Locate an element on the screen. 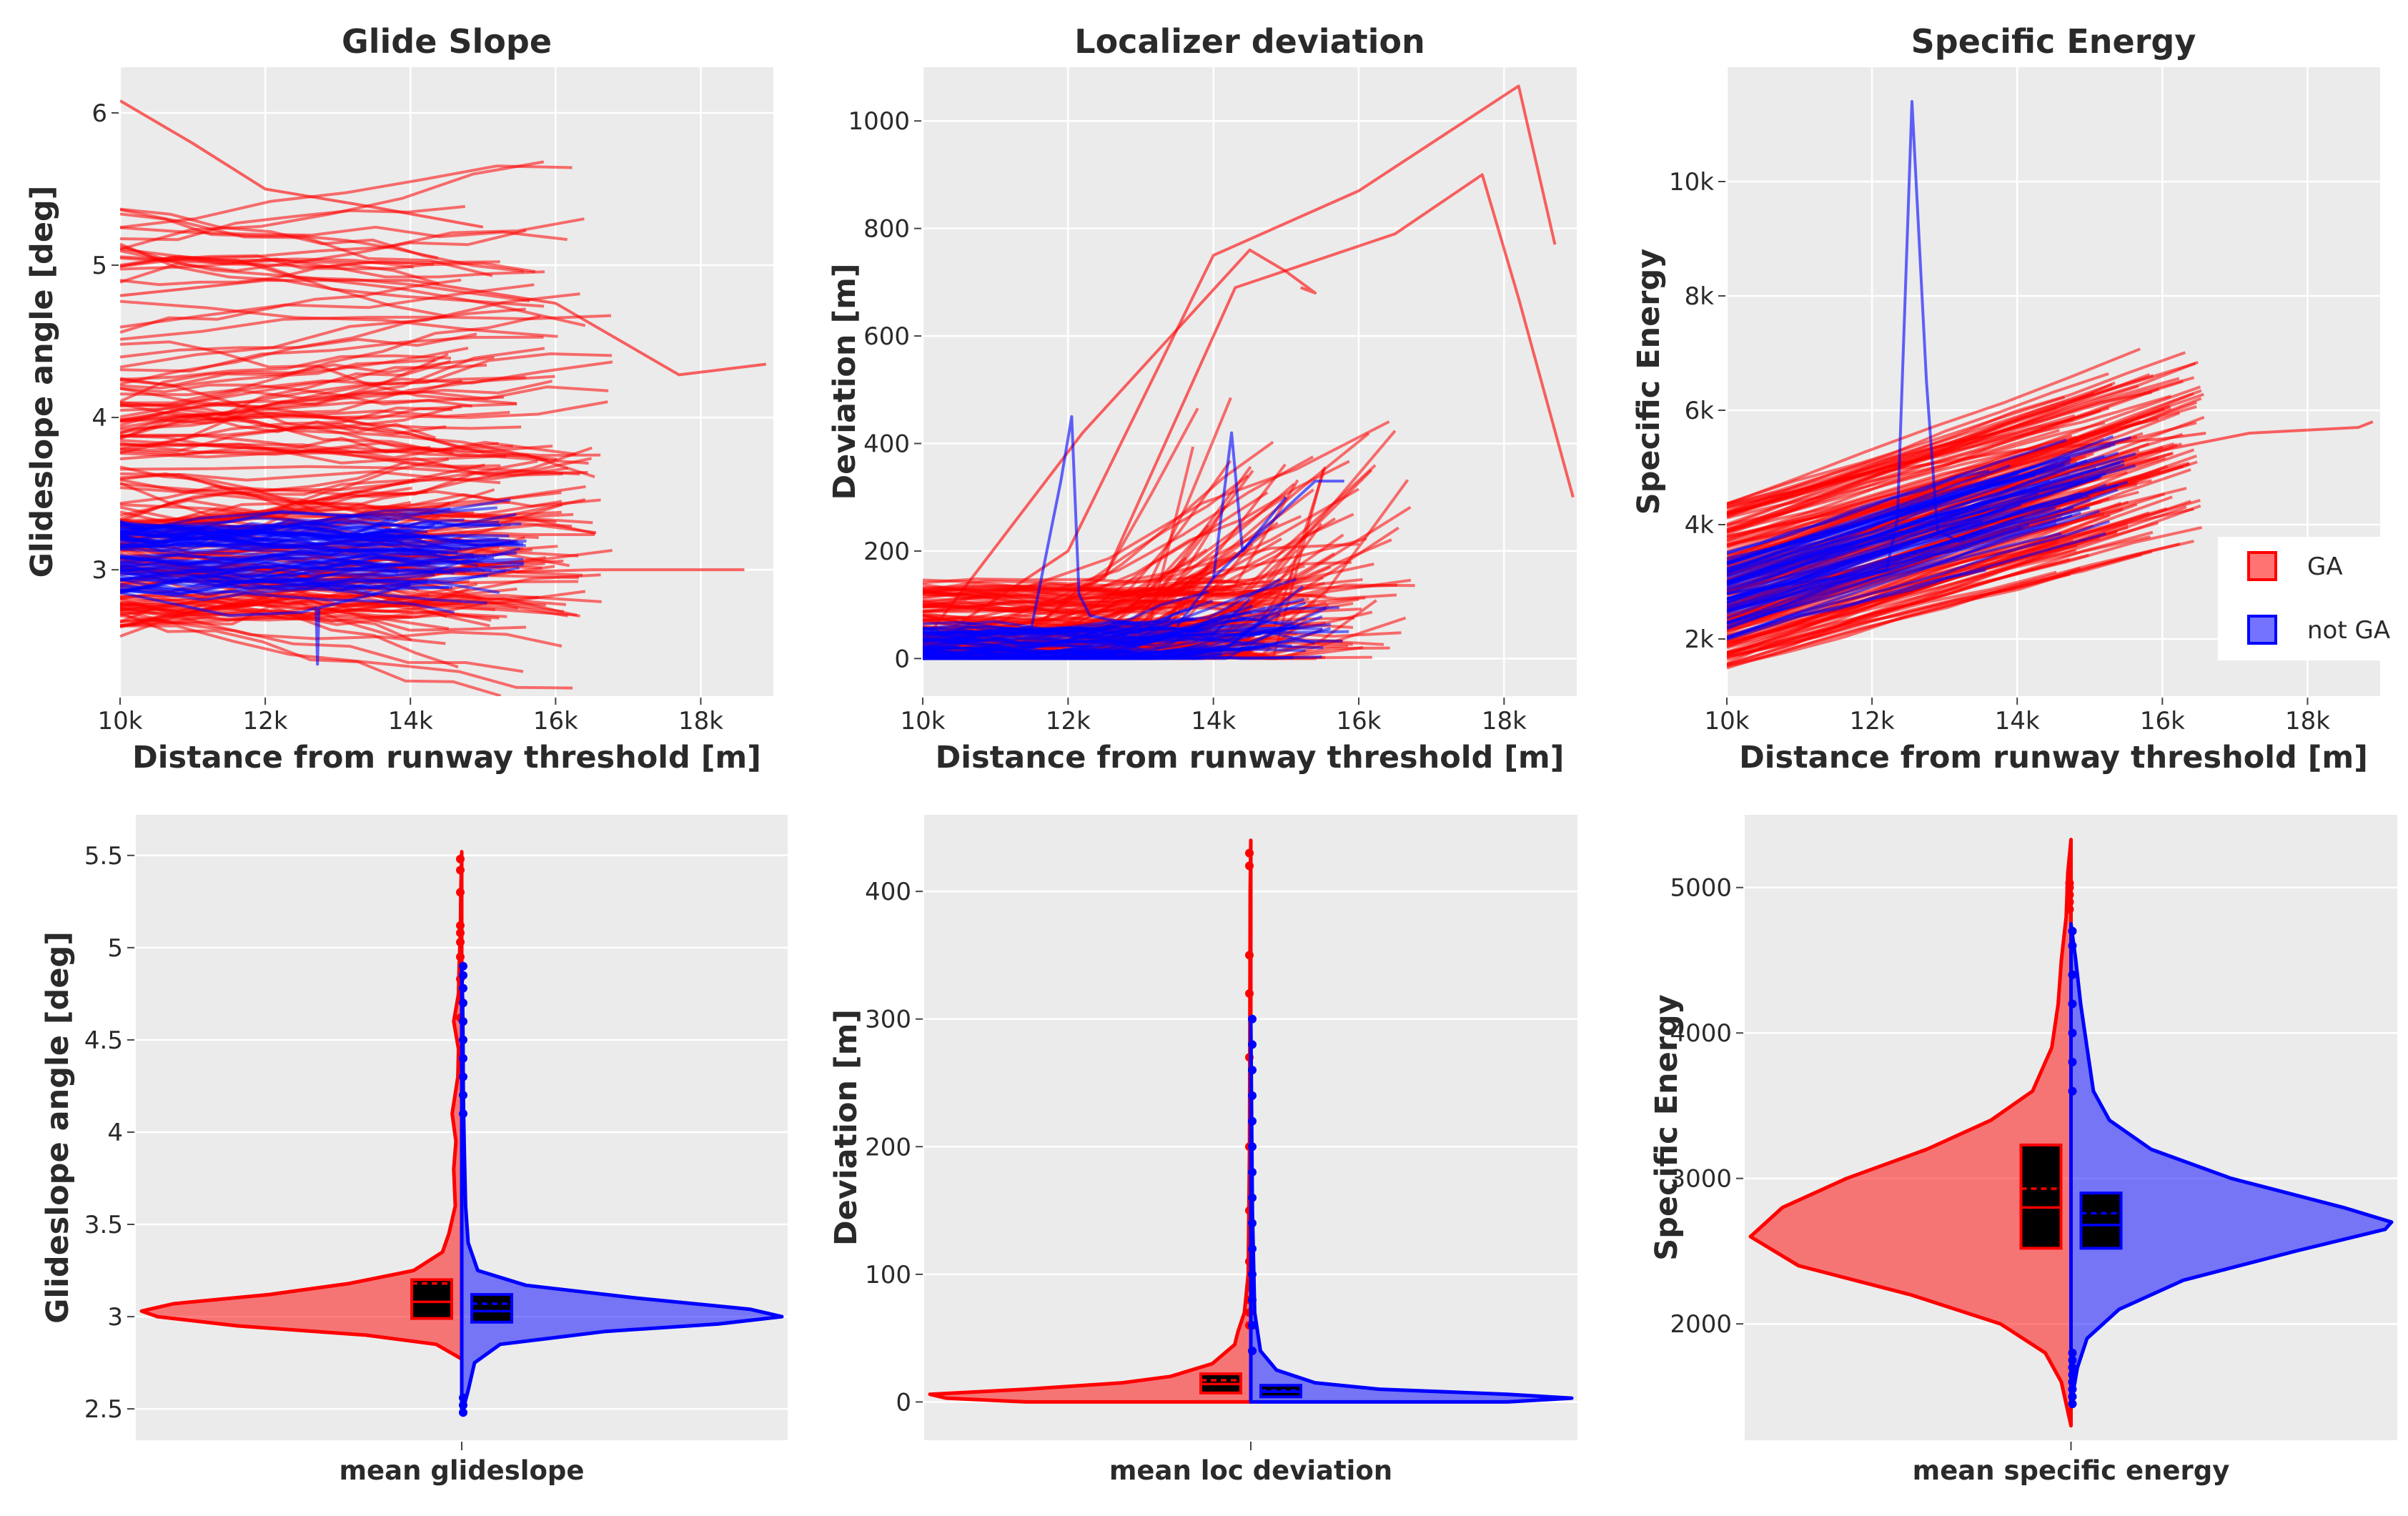  legend-label-ga: GA is located at coordinates (2325, 567).